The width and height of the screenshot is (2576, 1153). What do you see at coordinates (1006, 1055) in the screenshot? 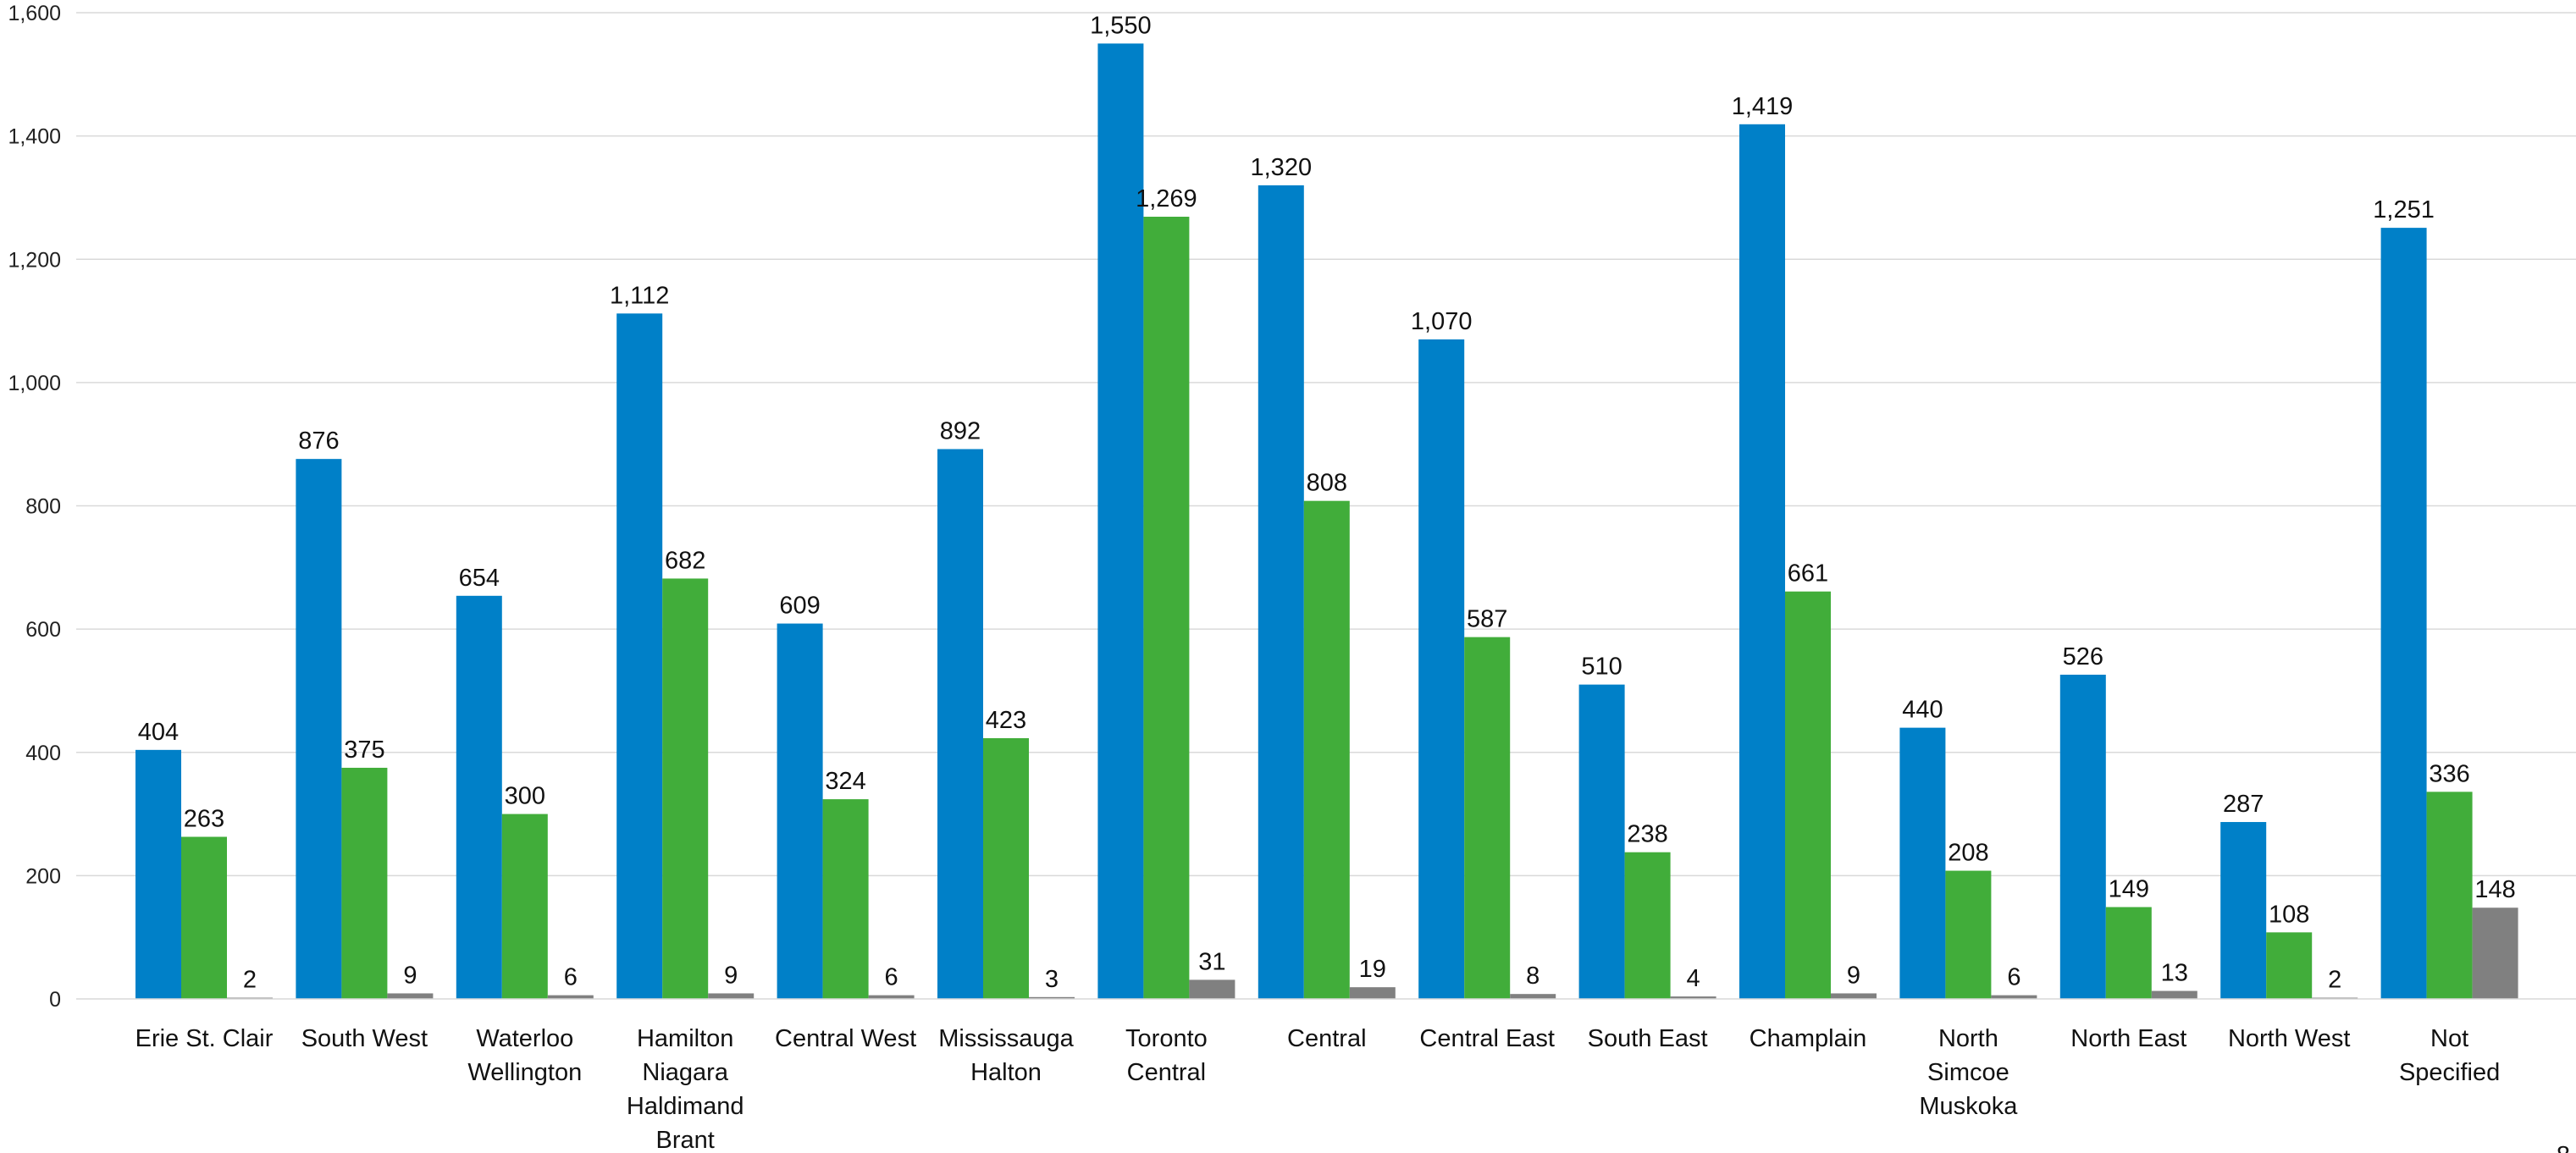
I see `category-label: Mississauga Halton` at bounding box center [1006, 1055].